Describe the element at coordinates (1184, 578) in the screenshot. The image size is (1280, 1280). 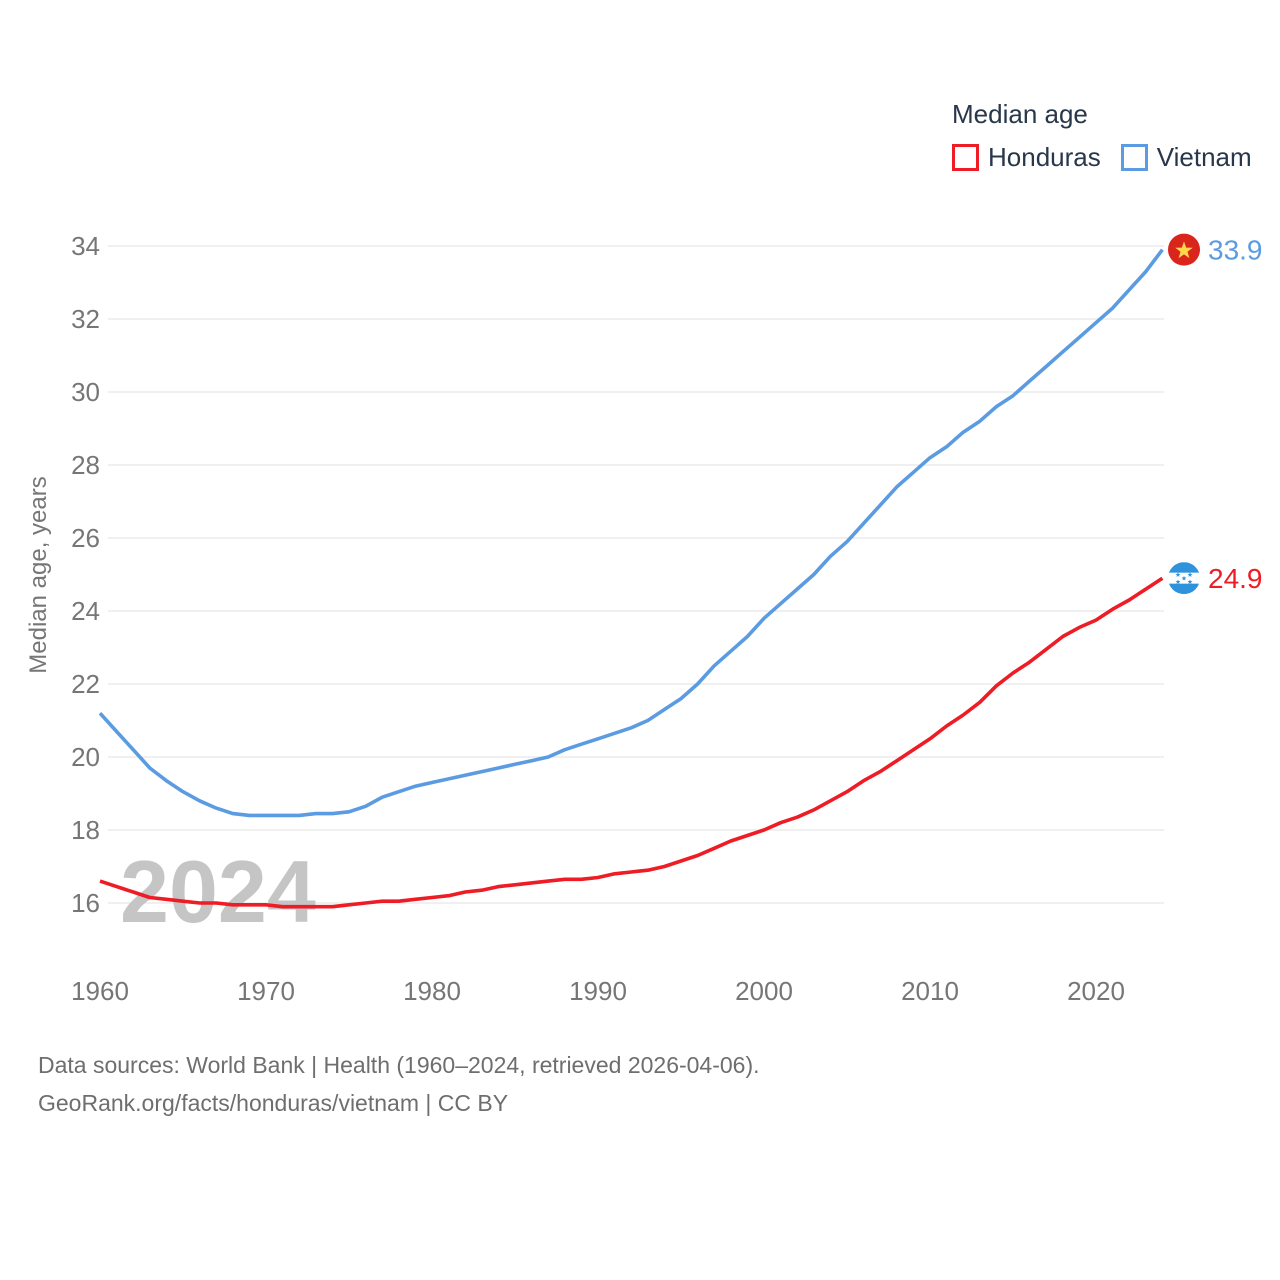
I see `honduras-flag-icon` at that location.